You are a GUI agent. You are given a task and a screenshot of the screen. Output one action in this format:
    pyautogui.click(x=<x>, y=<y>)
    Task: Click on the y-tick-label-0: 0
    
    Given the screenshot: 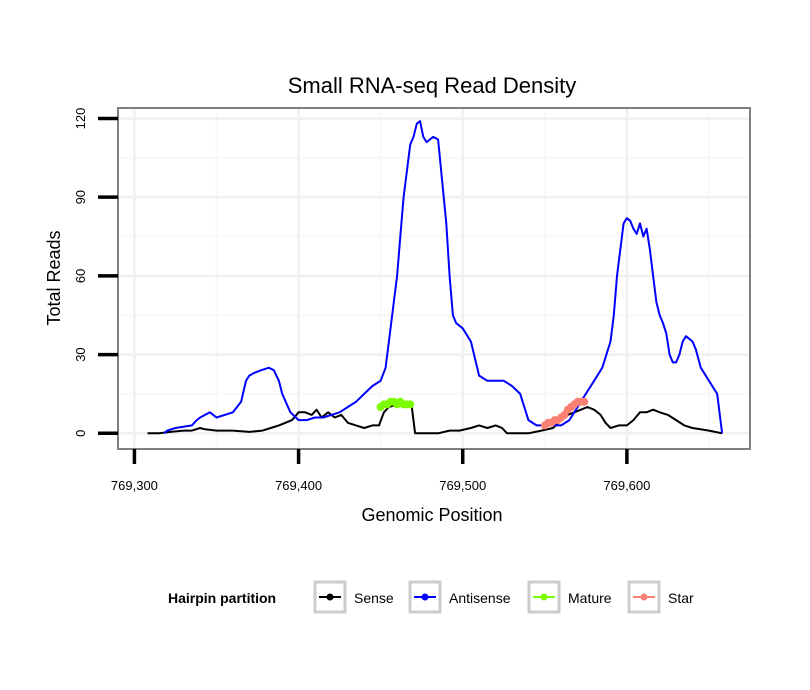 What is the action you would take?
    pyautogui.click(x=80, y=433)
    